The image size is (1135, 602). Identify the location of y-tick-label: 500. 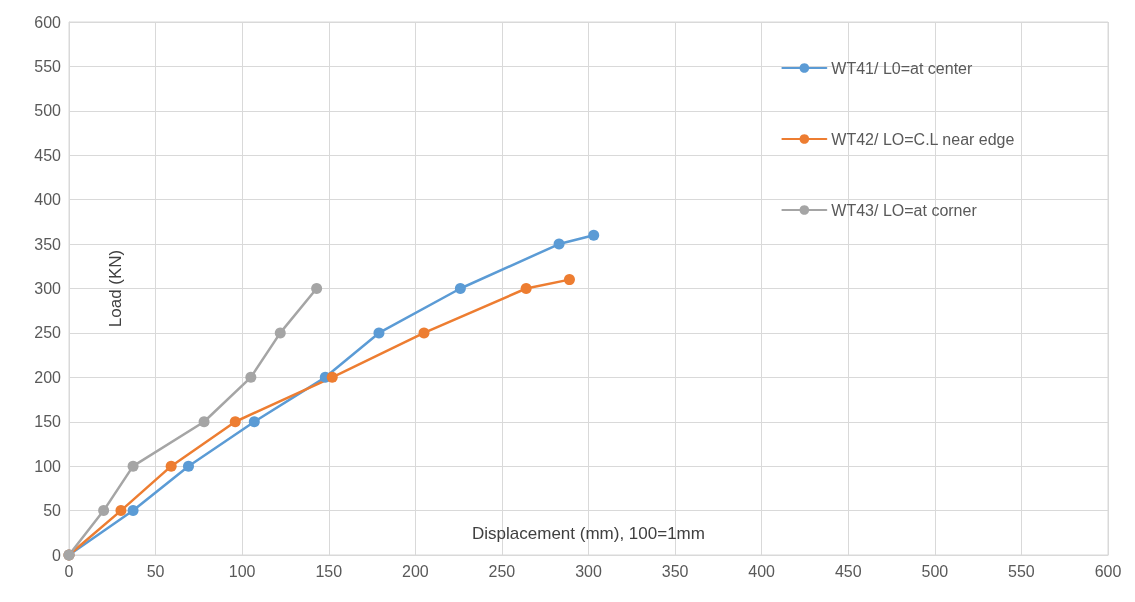
(48, 111).